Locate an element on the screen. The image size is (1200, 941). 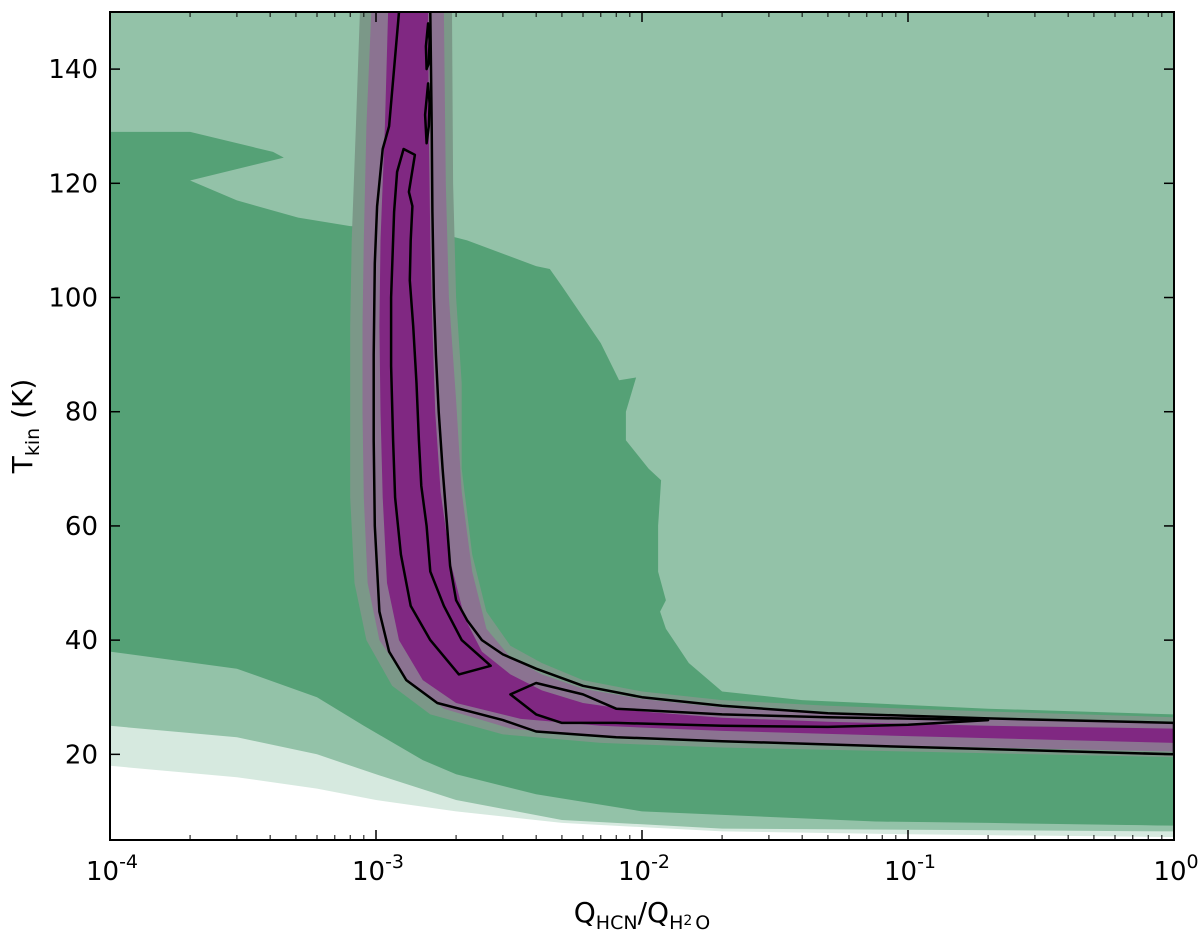
y-tick-label-3: 80 is located at coordinates (81, 413).